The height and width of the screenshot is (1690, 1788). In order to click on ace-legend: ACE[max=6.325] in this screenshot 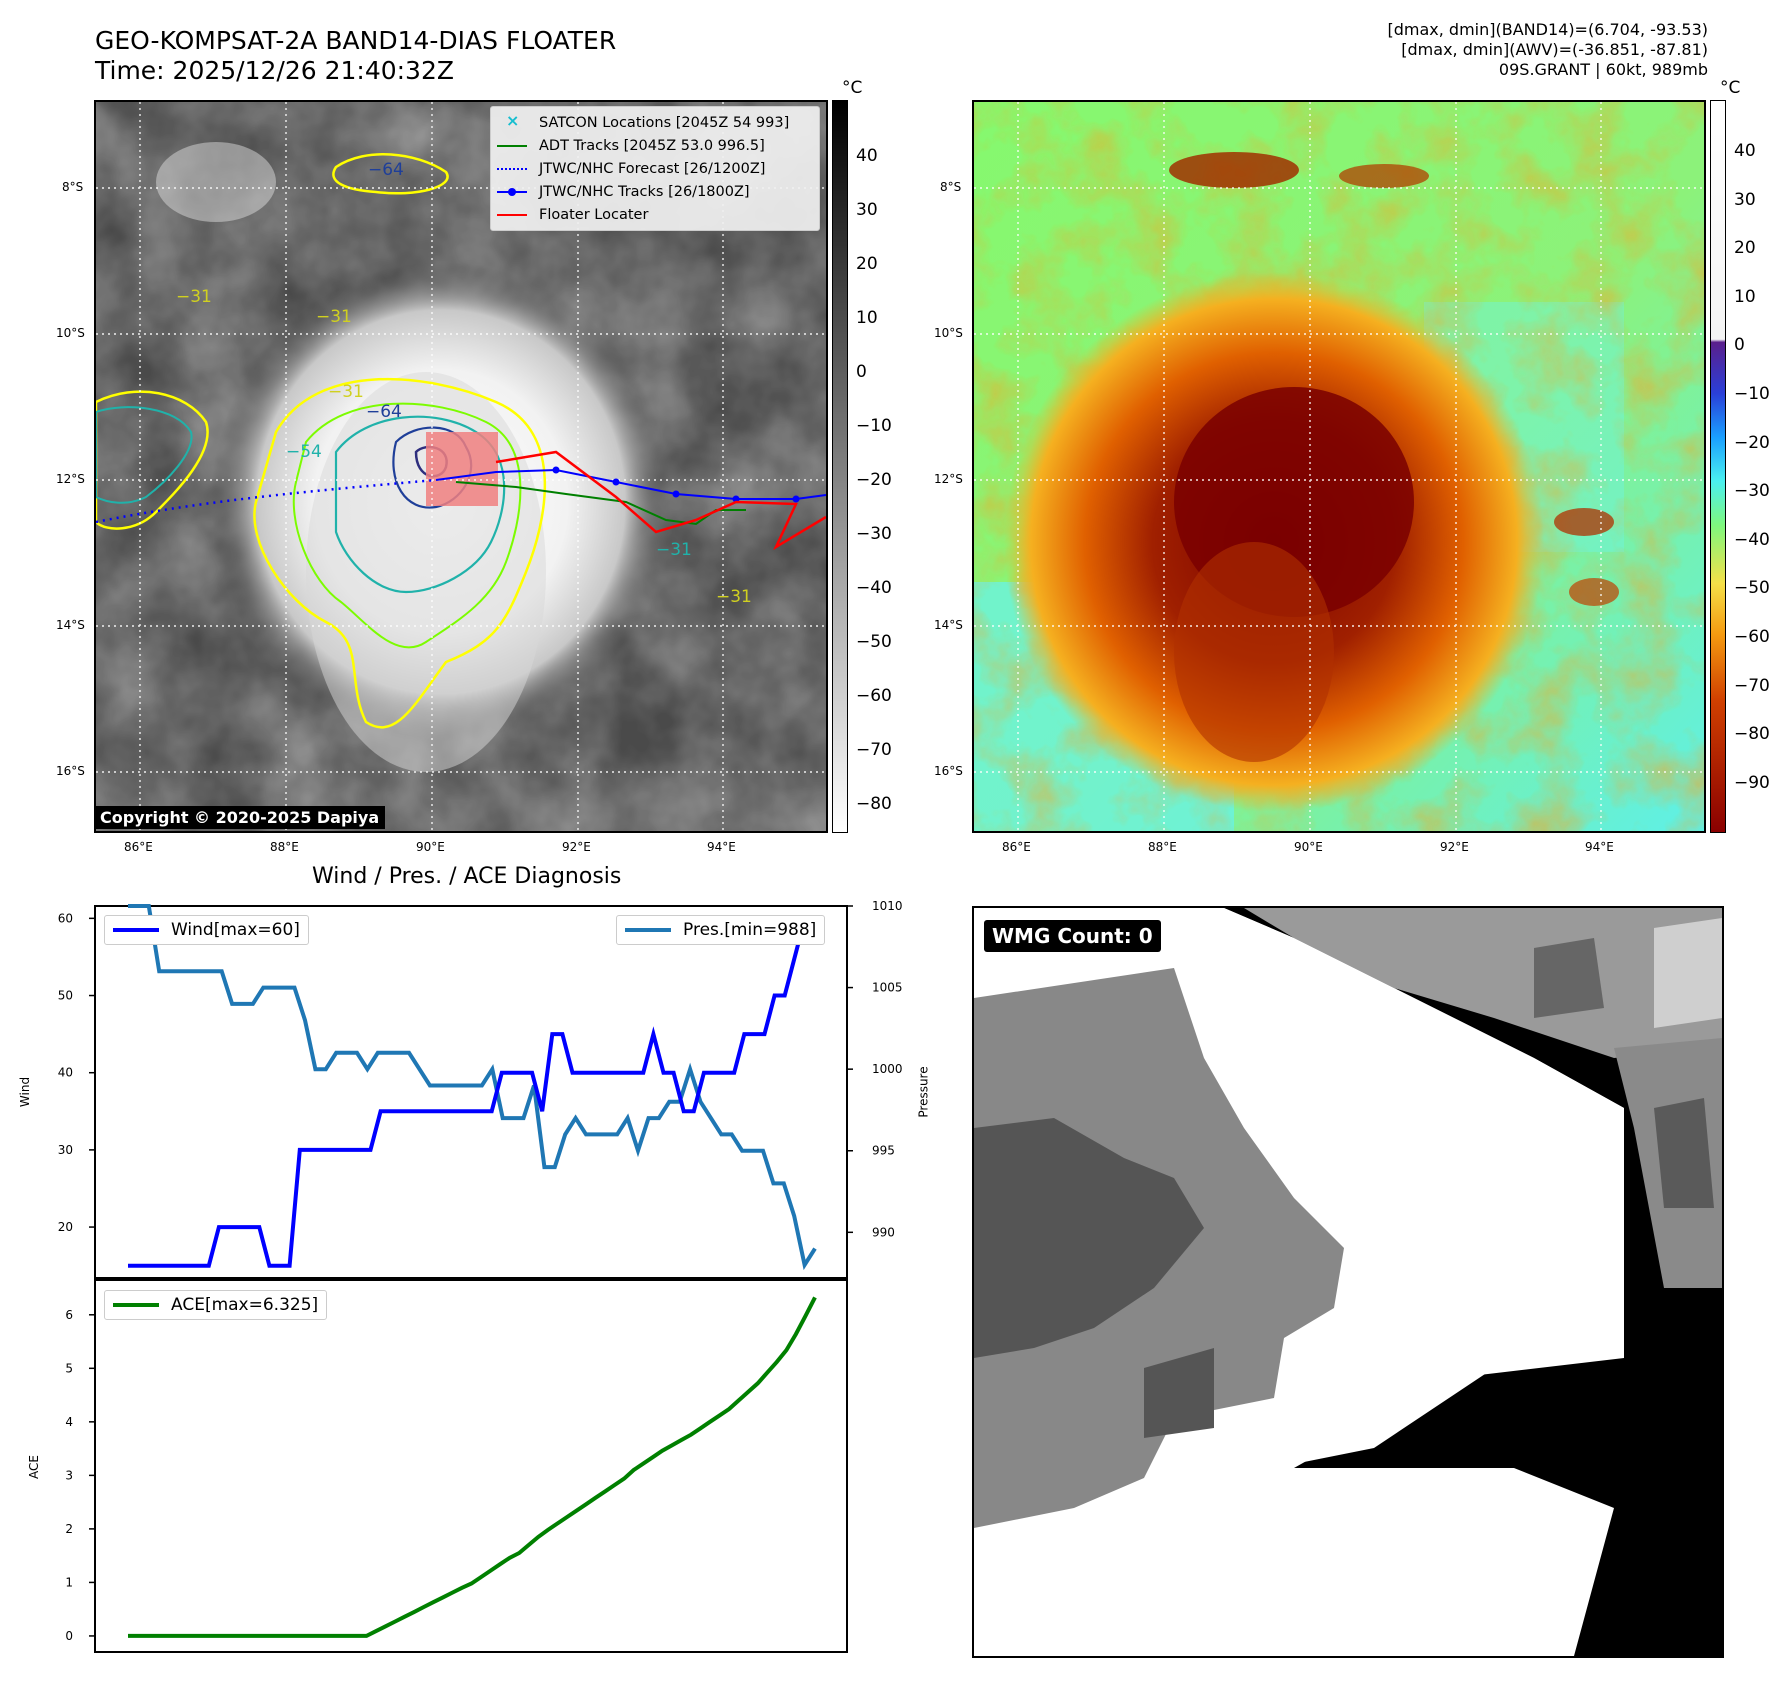, I will do `click(216, 1305)`.